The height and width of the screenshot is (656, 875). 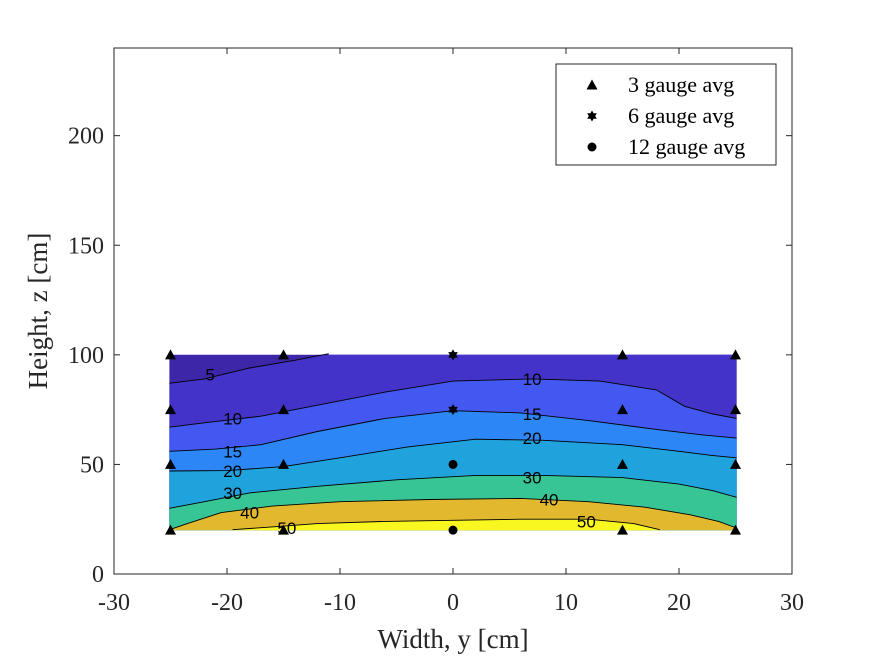 What do you see at coordinates (681, 115) in the screenshot?
I see `legend-entry: 6 gauge avg` at bounding box center [681, 115].